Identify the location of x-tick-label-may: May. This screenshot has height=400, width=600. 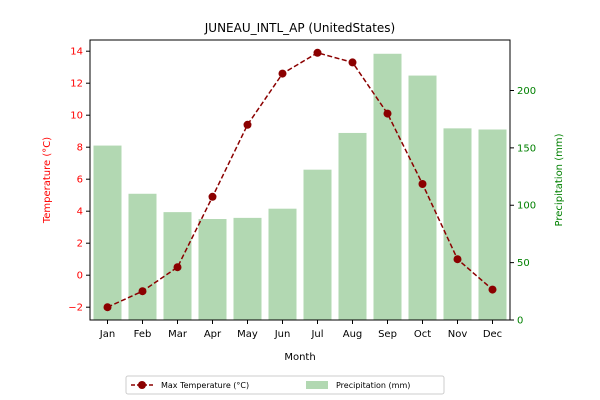
(247, 334).